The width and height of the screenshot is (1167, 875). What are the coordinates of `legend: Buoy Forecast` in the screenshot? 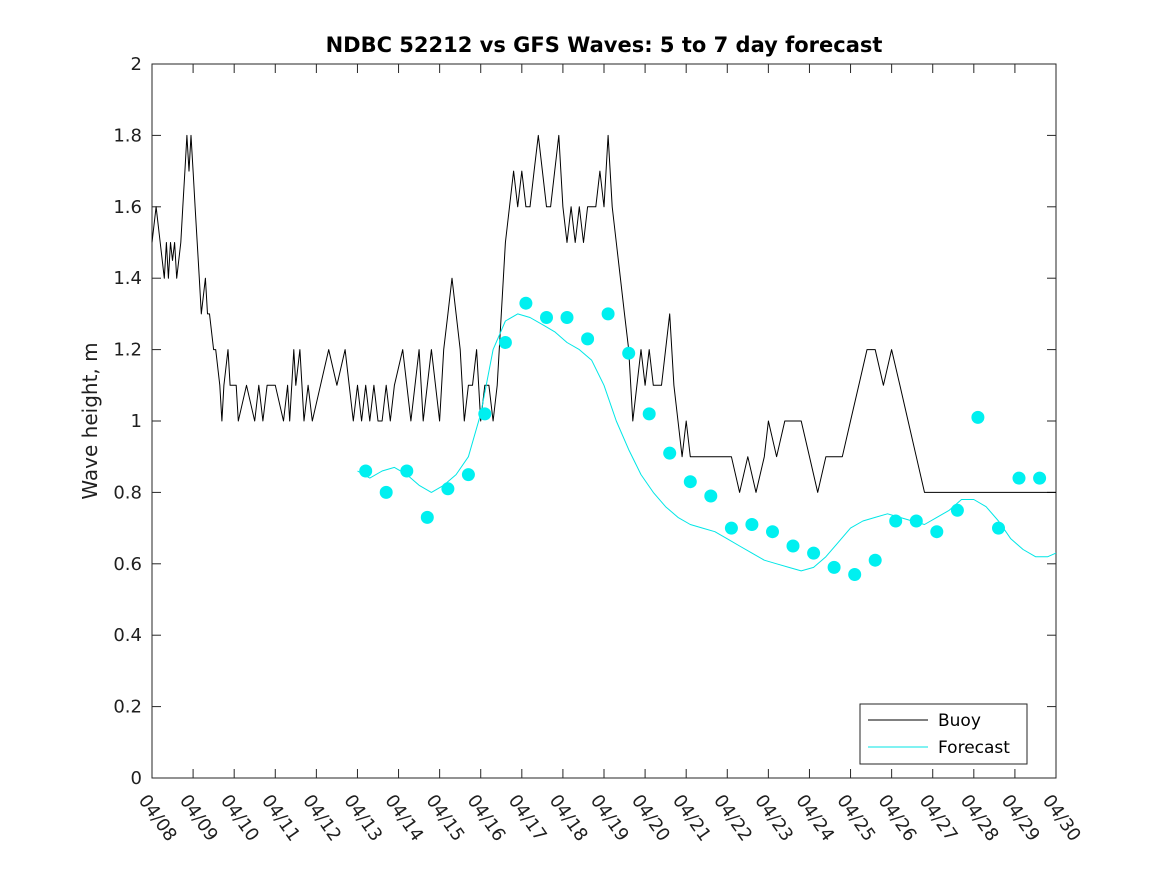 It's located at (943, 734).